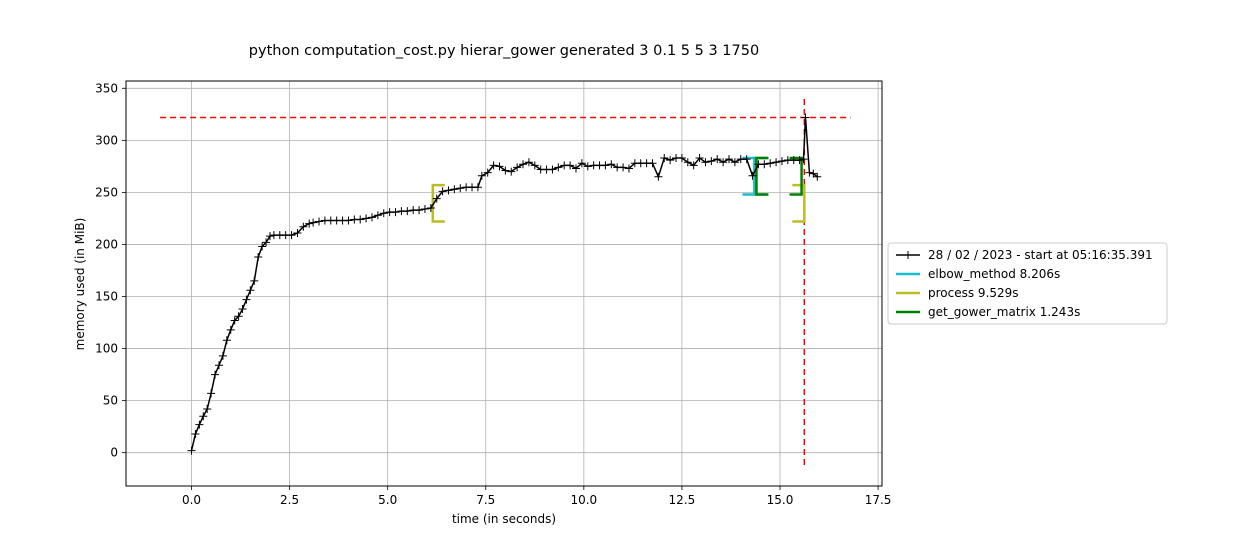  I want to click on y-tick-label: 100, so click(106, 349).